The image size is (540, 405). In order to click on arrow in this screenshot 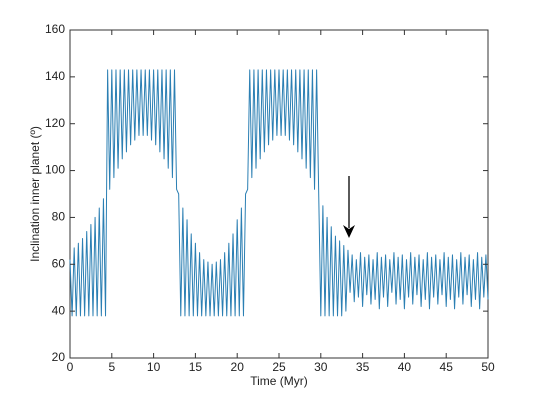, I will do `click(349, 207)`.